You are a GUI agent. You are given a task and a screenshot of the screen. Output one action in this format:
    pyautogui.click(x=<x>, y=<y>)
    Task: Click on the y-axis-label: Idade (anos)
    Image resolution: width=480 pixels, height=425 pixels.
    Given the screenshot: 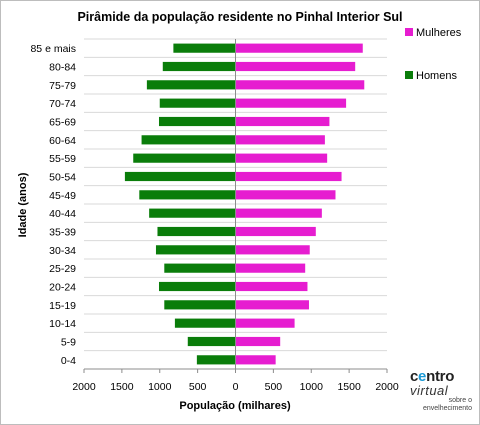 What is the action you would take?
    pyautogui.click(x=23, y=204)
    